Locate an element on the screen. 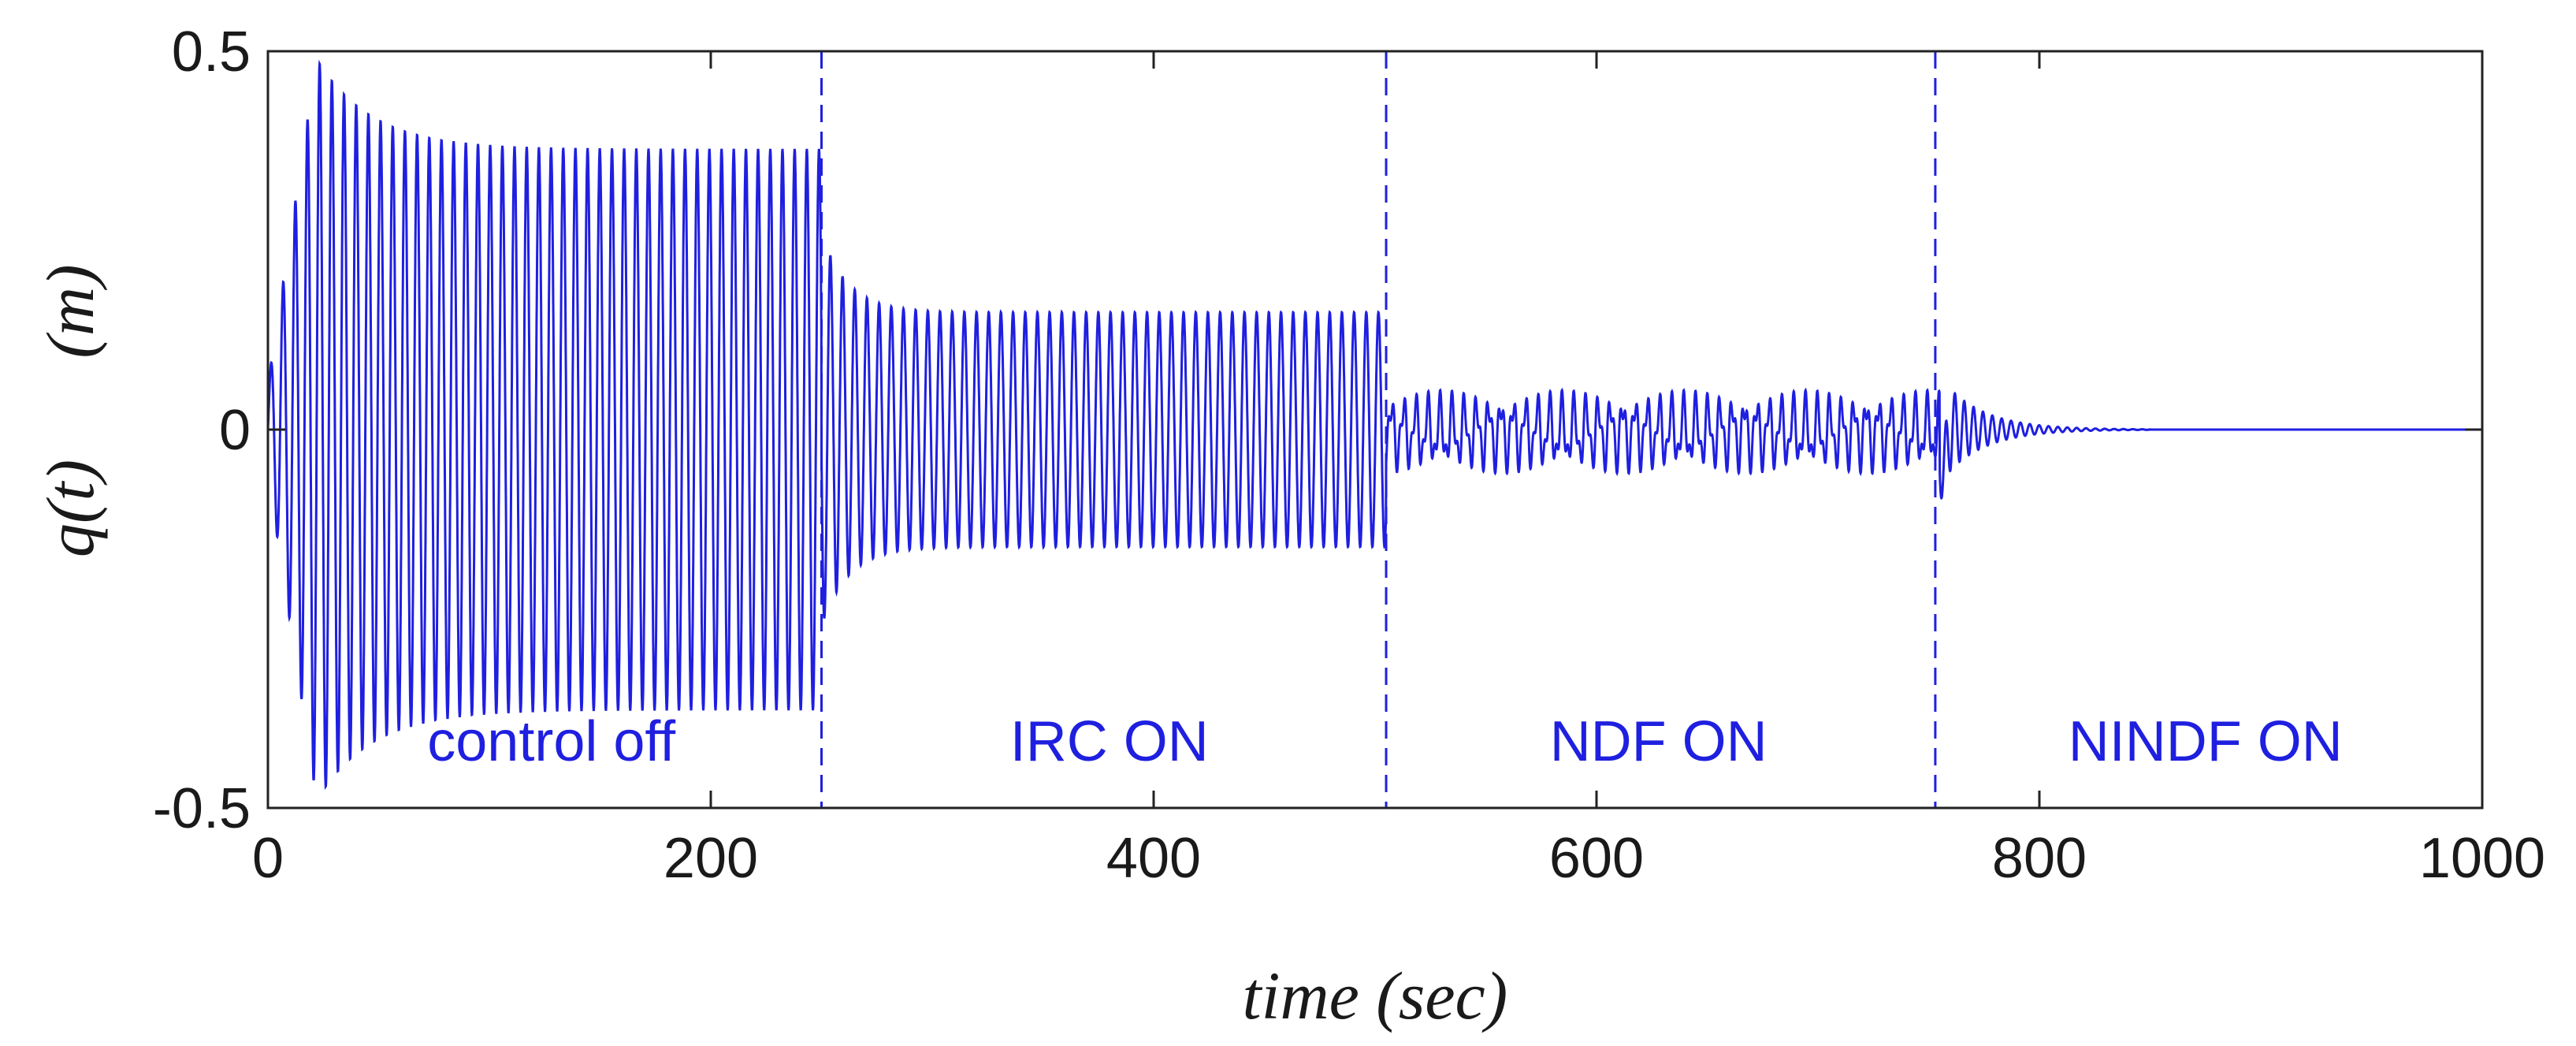 The image size is (2576, 1046). x-tick-label: 600 is located at coordinates (1596, 858).